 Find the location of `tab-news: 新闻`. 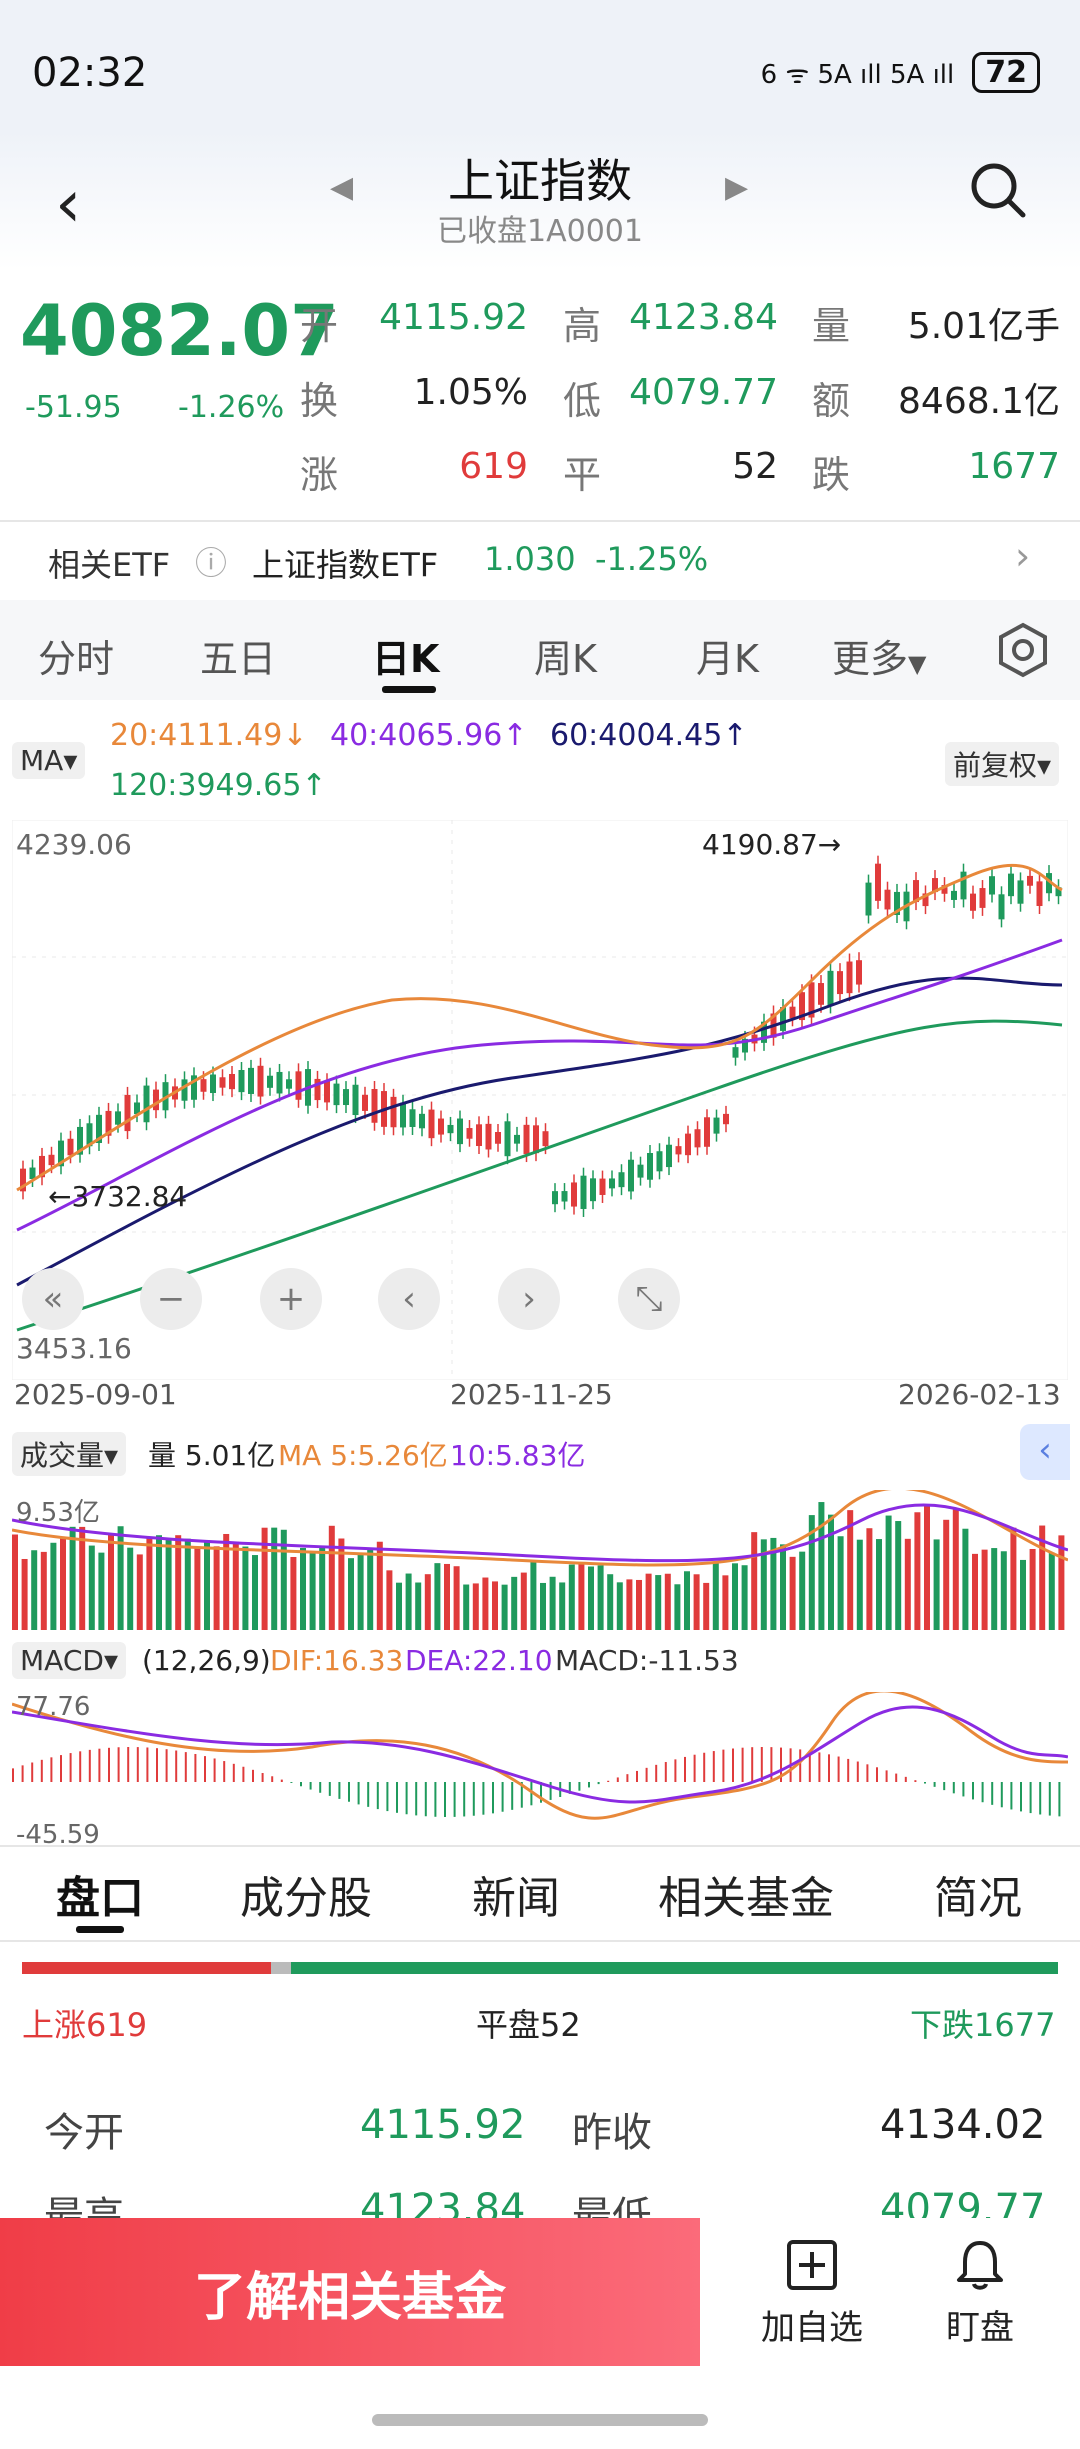

tab-news: 新闻 is located at coordinates (516, 1898).